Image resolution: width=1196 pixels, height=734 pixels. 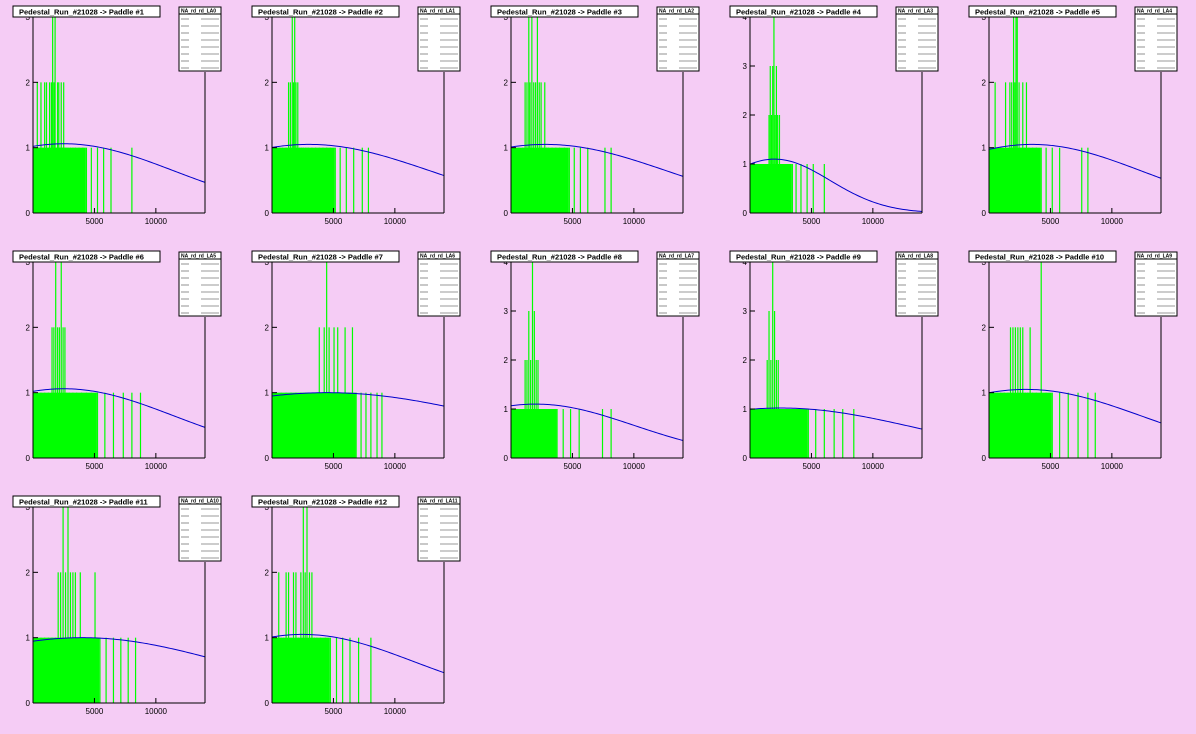 What do you see at coordinates (676, 257) in the screenshot?
I see `stats-box-name: NA_rd_rd_LA7` at bounding box center [676, 257].